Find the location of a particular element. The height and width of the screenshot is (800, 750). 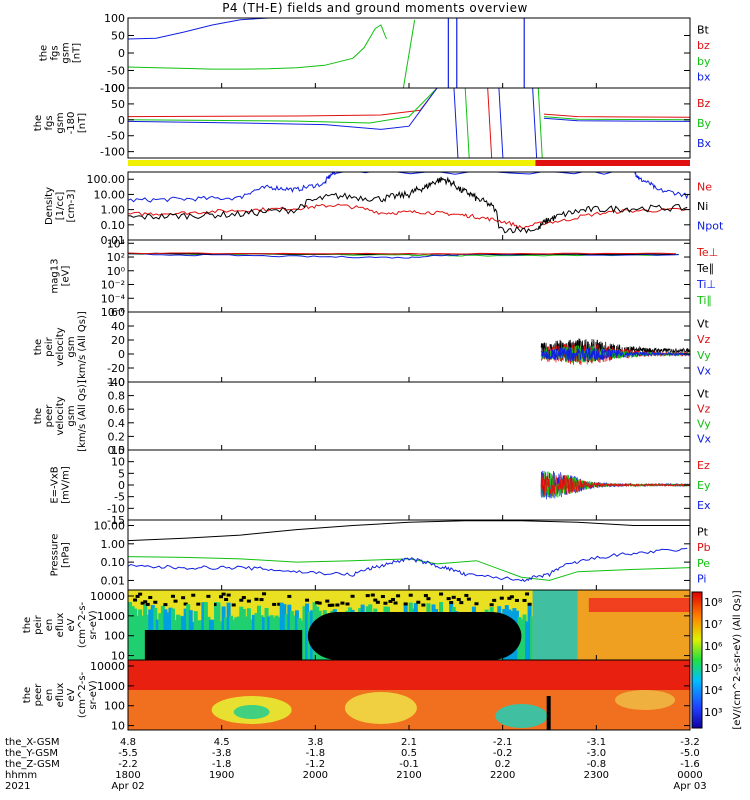

fgs-line-by is located at coordinates (257, 47).